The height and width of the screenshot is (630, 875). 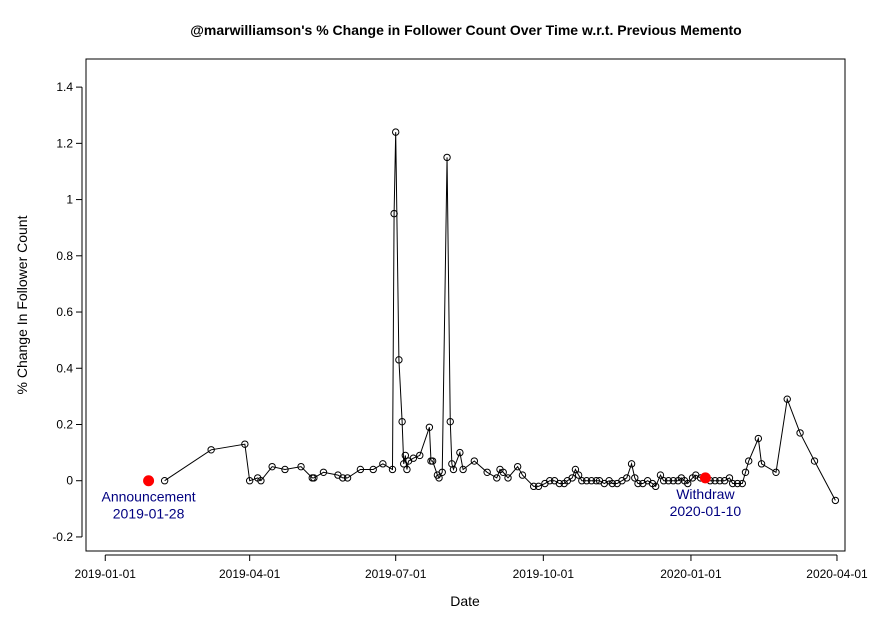 I want to click on y-axis-label: % Change In Follower Count, so click(x=22, y=304).